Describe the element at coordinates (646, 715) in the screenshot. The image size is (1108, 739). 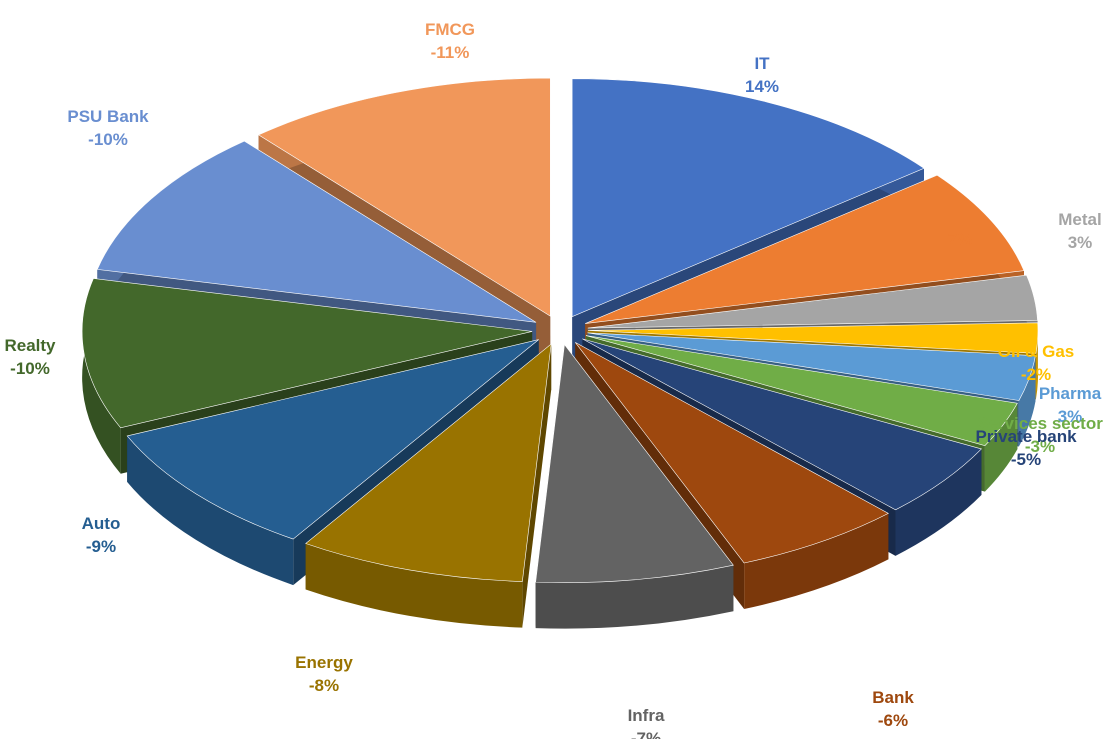
I see `label-category: Infra` at that location.